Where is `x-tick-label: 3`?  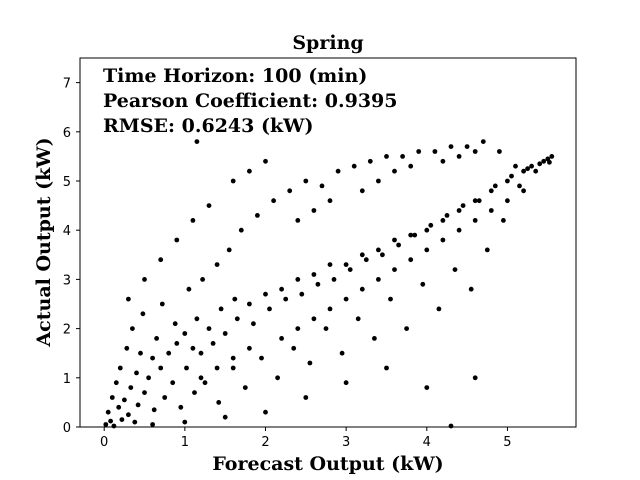 x-tick-label: 3 is located at coordinates (346, 442).